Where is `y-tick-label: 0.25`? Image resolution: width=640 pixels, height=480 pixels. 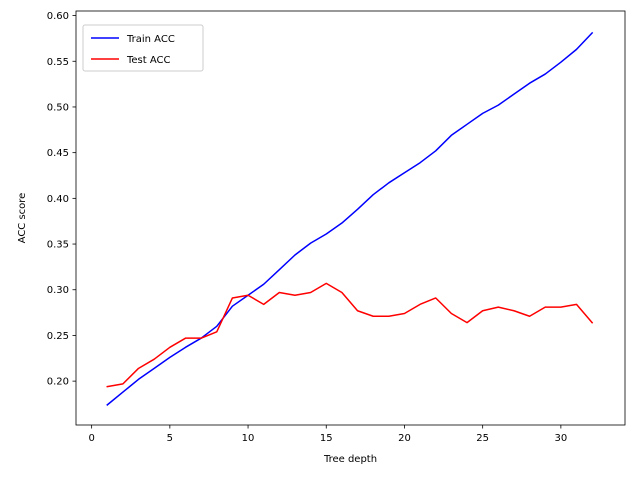 y-tick-label: 0.25 is located at coordinates (58, 336).